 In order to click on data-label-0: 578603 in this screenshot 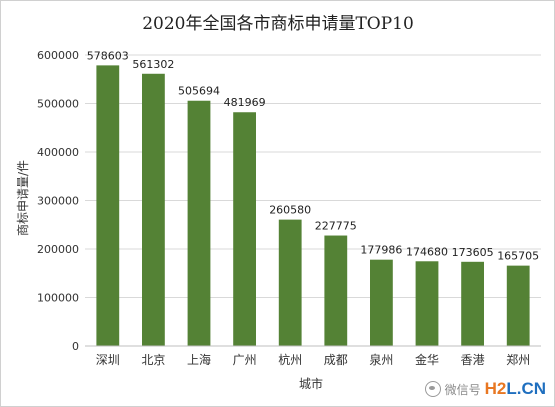, I will do `click(108, 55)`.